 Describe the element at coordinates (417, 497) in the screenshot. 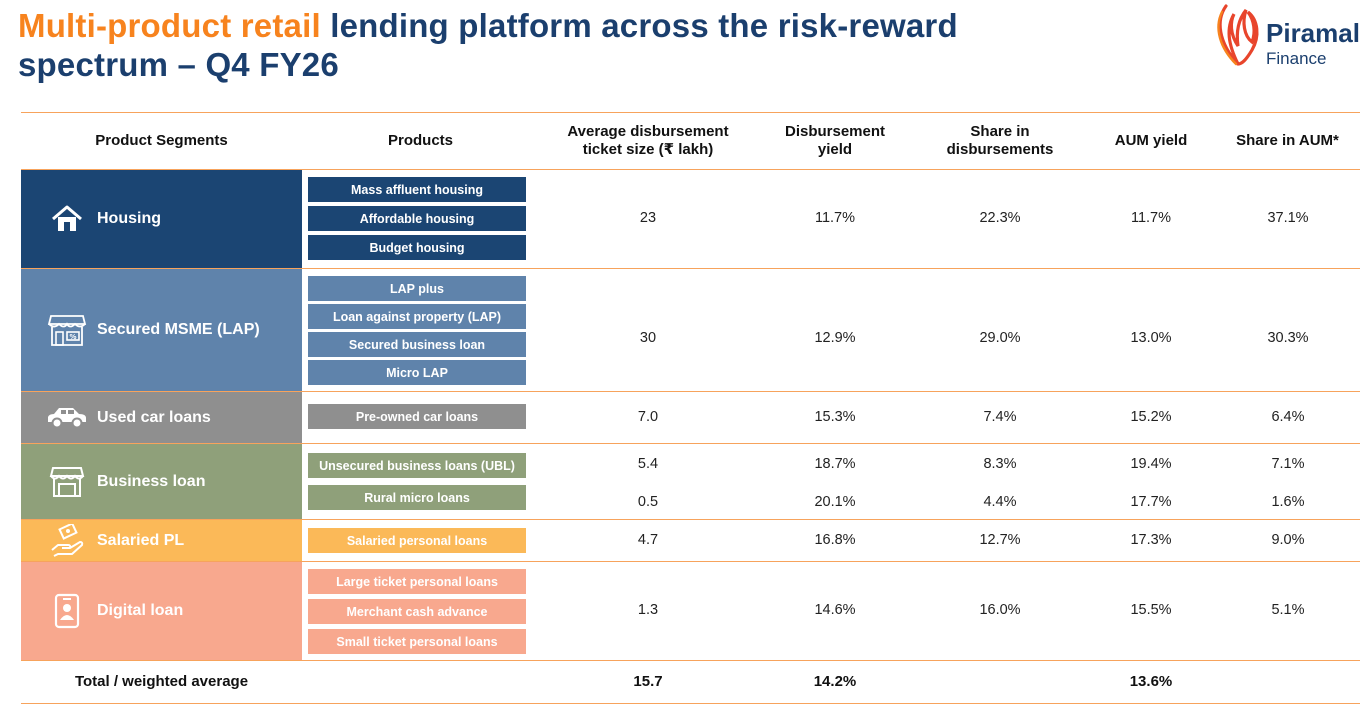

I see `product-pill: Rural micro loans` at that location.